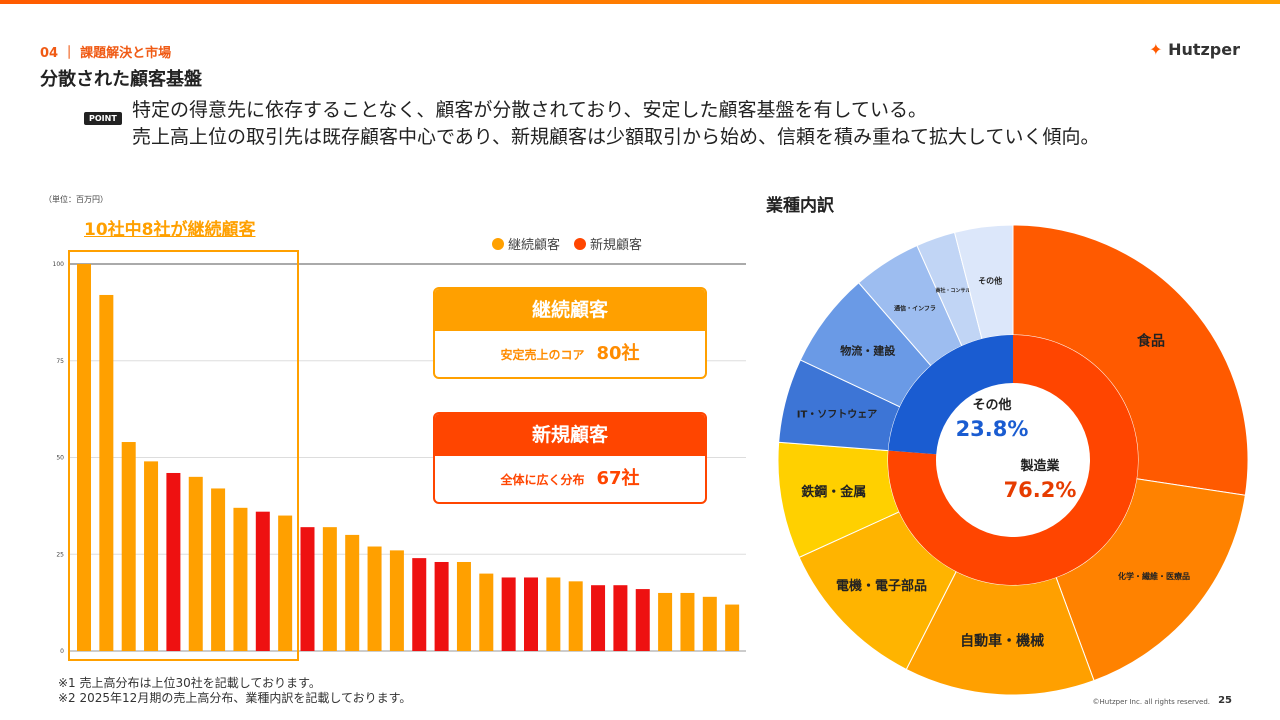 This screenshot has width=1280, height=720. I want to click on card-continuing: 継続顧客 安定売上のコア 80社, so click(570, 333).